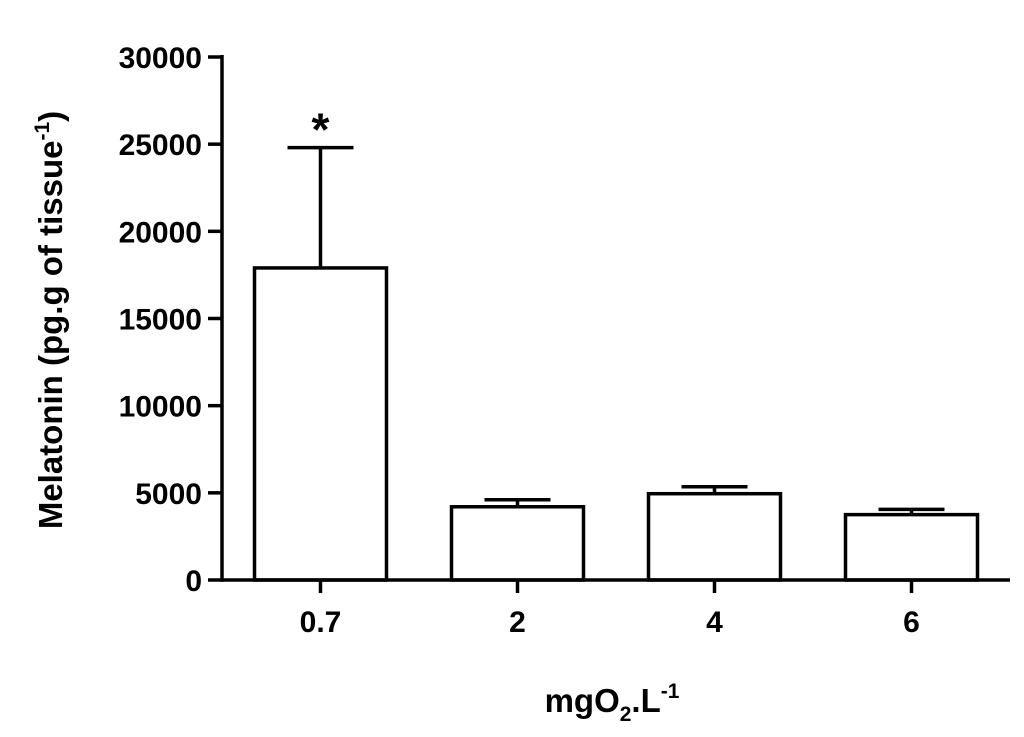 This screenshot has width=1024, height=737. What do you see at coordinates (42, 131) in the screenshot?
I see `y-title-sup: -1` at bounding box center [42, 131].